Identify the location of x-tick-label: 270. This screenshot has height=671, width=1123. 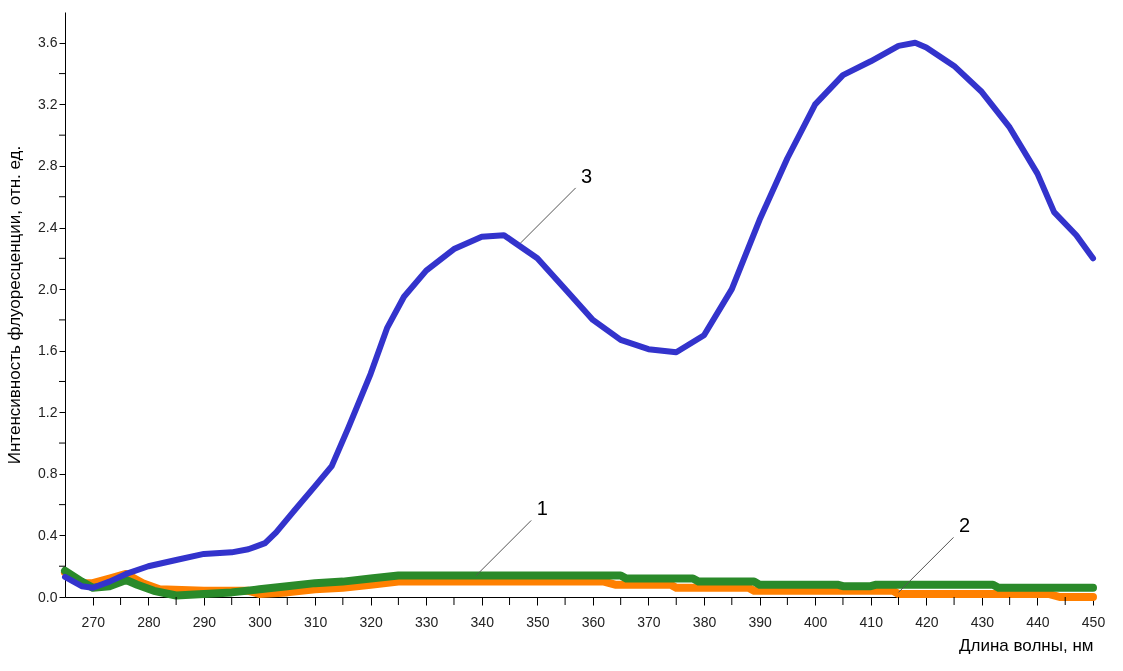
(93, 621).